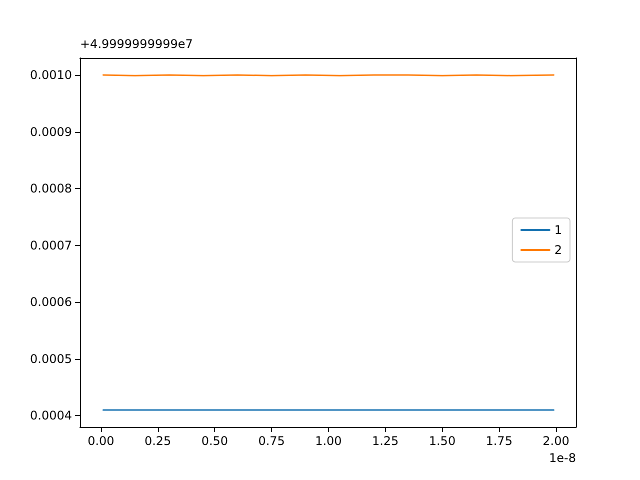 The width and height of the screenshot is (640, 480). Describe the element at coordinates (51, 75) in the screenshot. I see `y-tick-label: 0.0010` at that location.